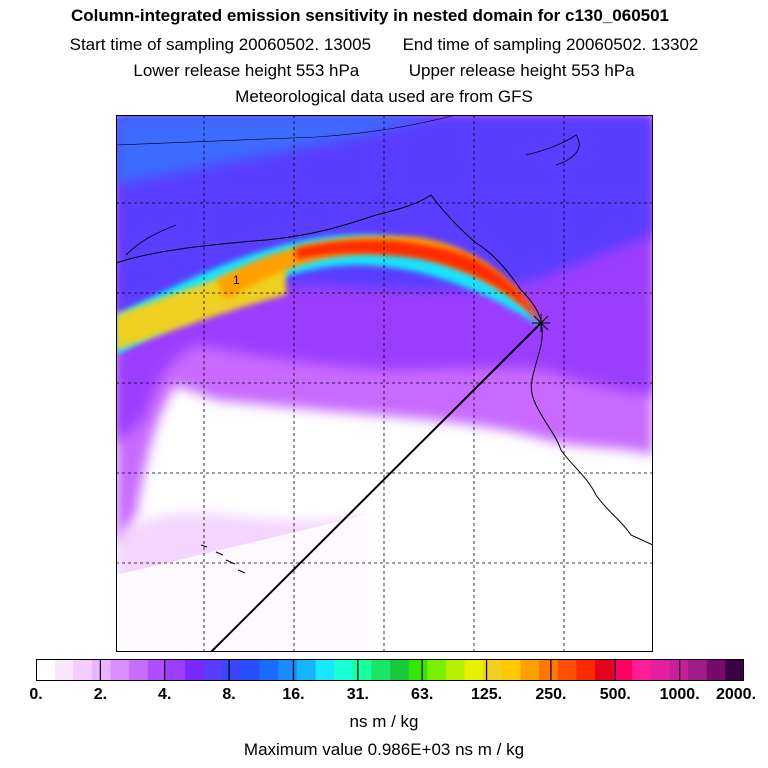 This screenshot has width=768, height=768. Describe the element at coordinates (246, 70) in the screenshot. I see `lower-height-text: Lower release height 553 hPa` at that location.